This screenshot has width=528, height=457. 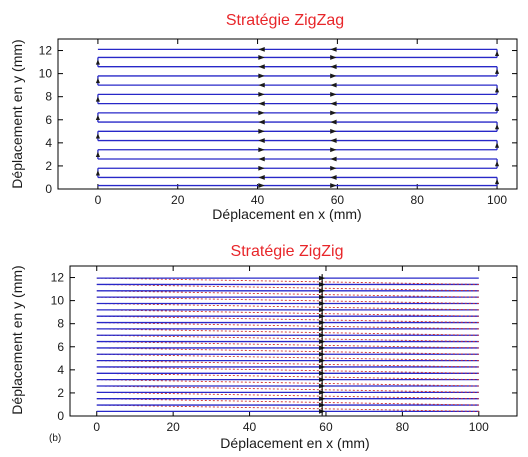 I want to click on x-axis-label-zigzig: Déplacement en x (mm), so click(x=294, y=443).